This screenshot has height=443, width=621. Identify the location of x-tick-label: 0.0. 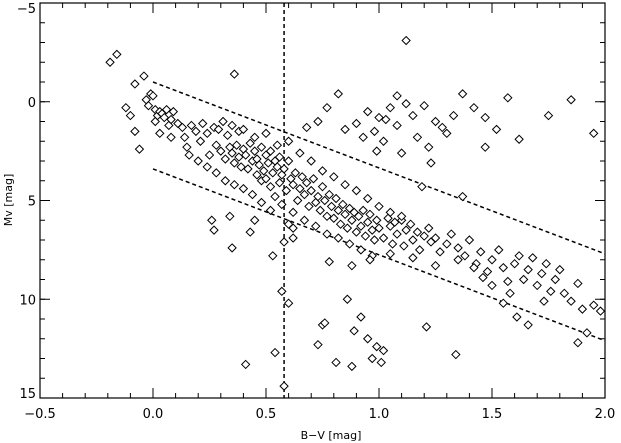
(153, 414).